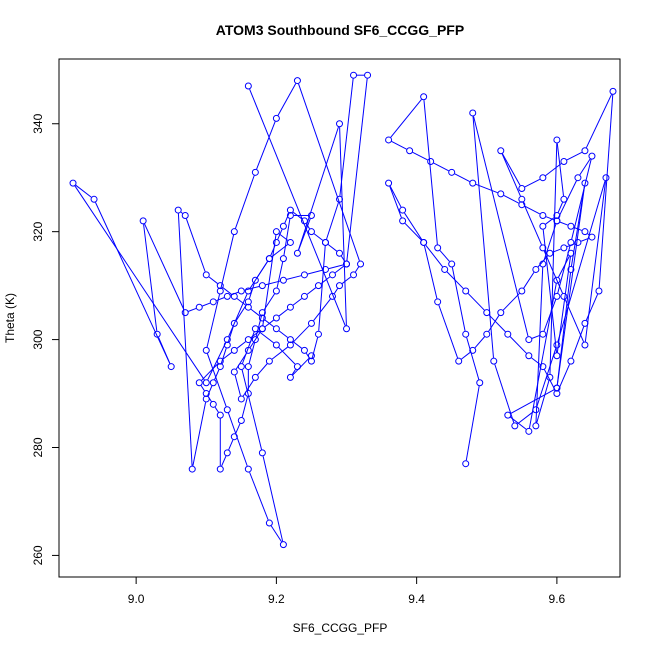 The height and width of the screenshot is (650, 650). I want to click on x-tick-label: 9.2, so click(276, 599).